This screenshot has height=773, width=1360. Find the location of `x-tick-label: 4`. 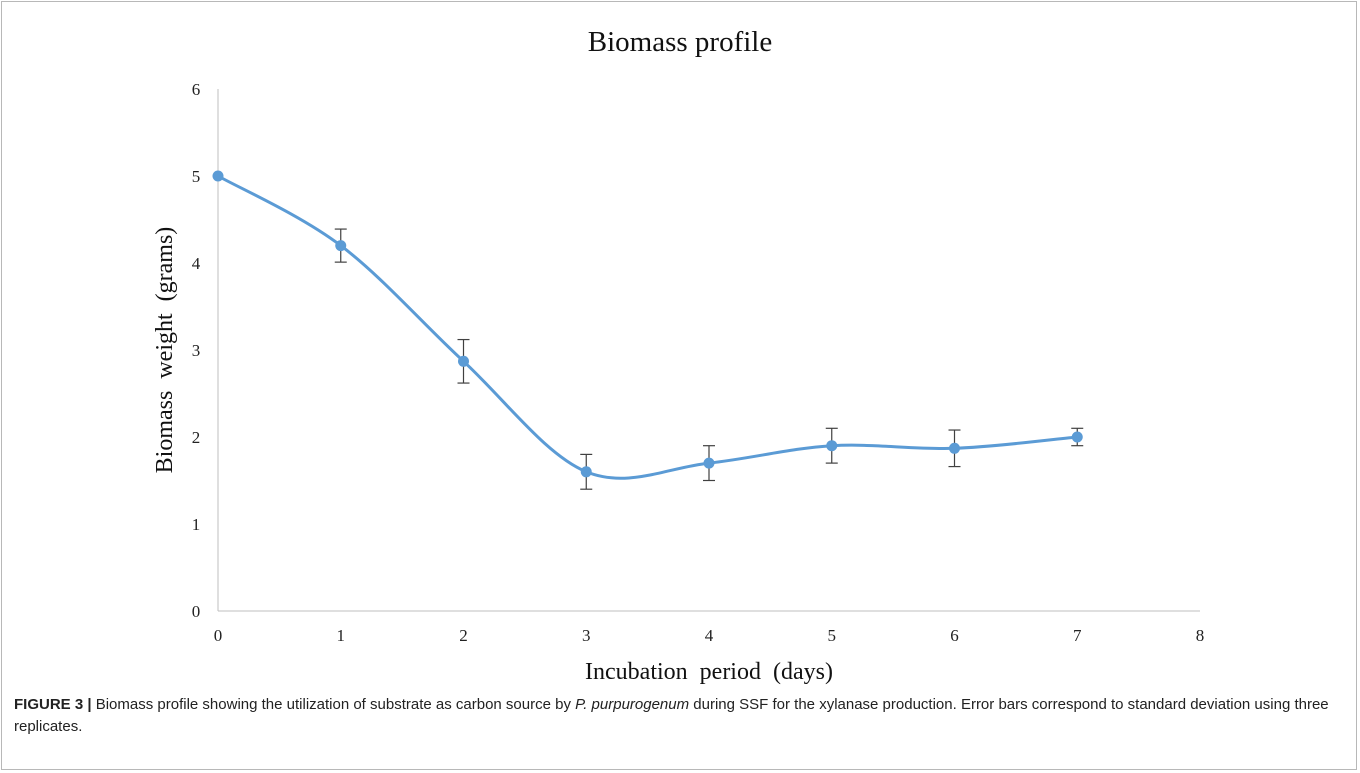

x-tick-label: 4 is located at coordinates (709, 635).